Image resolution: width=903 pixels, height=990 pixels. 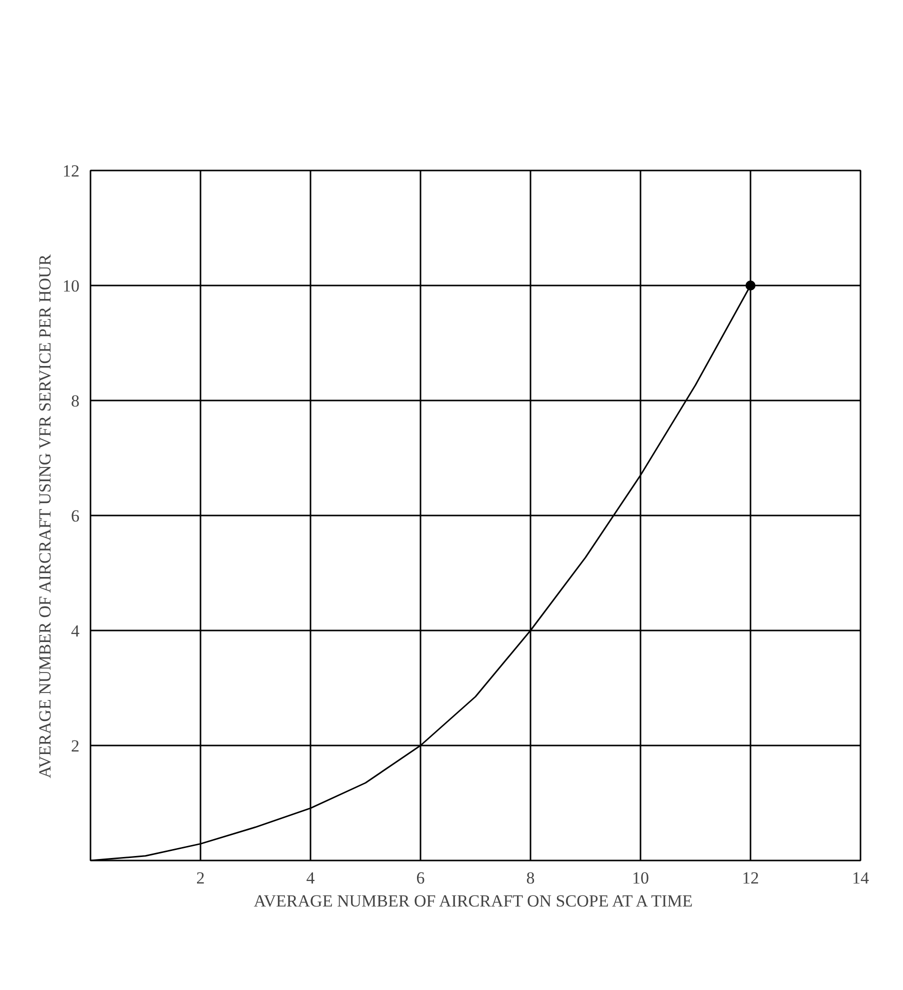 I want to click on x-tick-label: 10, so click(x=640, y=878).